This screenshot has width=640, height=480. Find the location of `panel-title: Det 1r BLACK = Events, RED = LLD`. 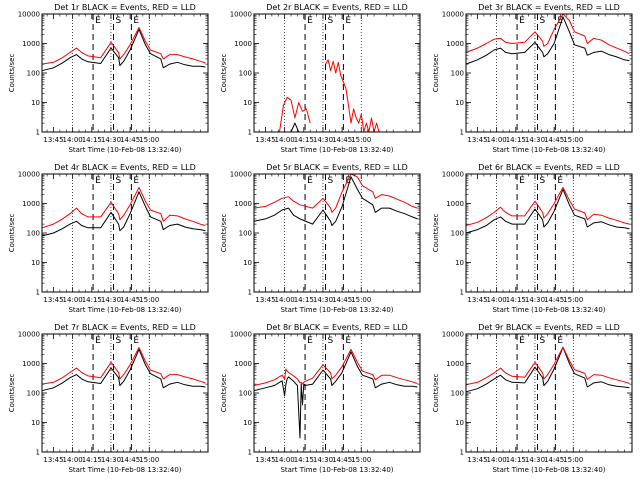

panel-title: Det 1r BLACK = Events, RED = LLD is located at coordinates (125, 7).